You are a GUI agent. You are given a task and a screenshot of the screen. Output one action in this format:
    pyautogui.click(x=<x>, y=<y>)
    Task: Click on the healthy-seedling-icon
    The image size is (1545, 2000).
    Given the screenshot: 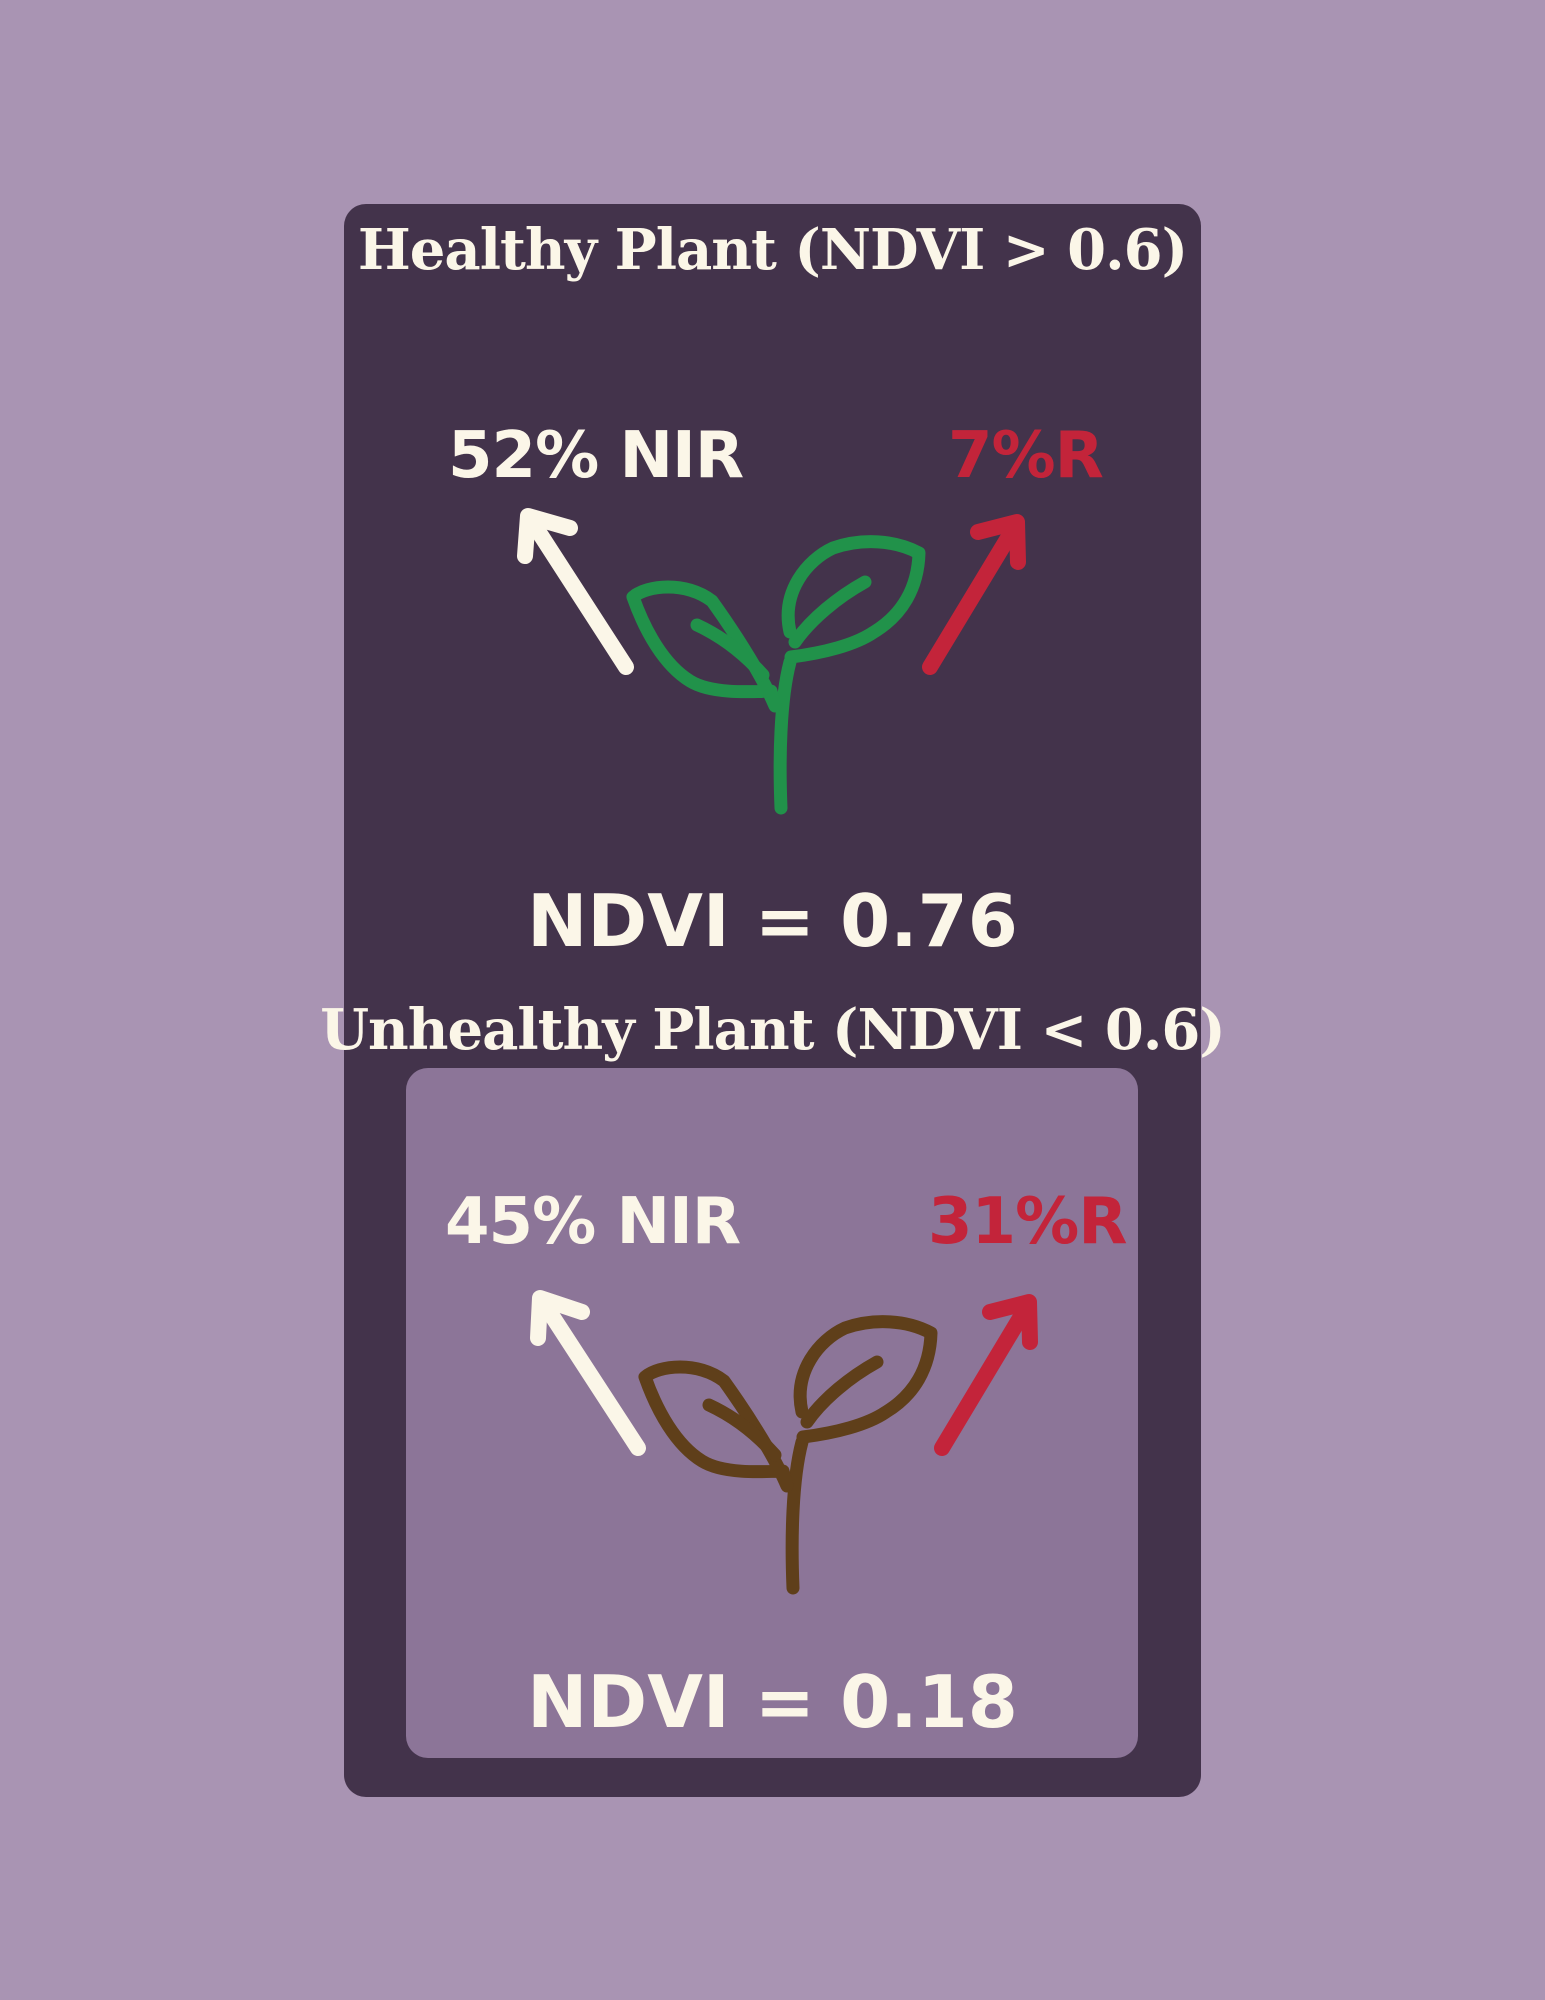 What is the action you would take?
    pyautogui.click(x=776, y=675)
    